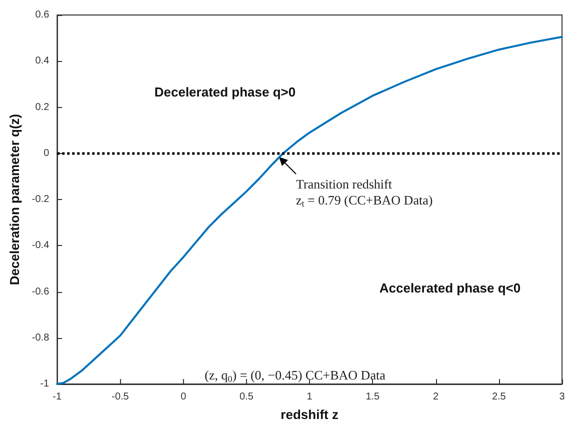 This screenshot has height=426, width=572. What do you see at coordinates (373, 397) in the screenshot?
I see `x-tick-label: 1.5` at bounding box center [373, 397].